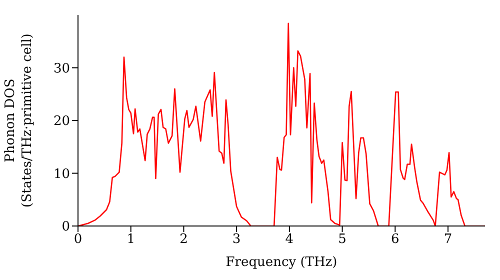 The width and height of the screenshot is (500, 280). I want to click on x-tick-label: 4, so click(289, 240).